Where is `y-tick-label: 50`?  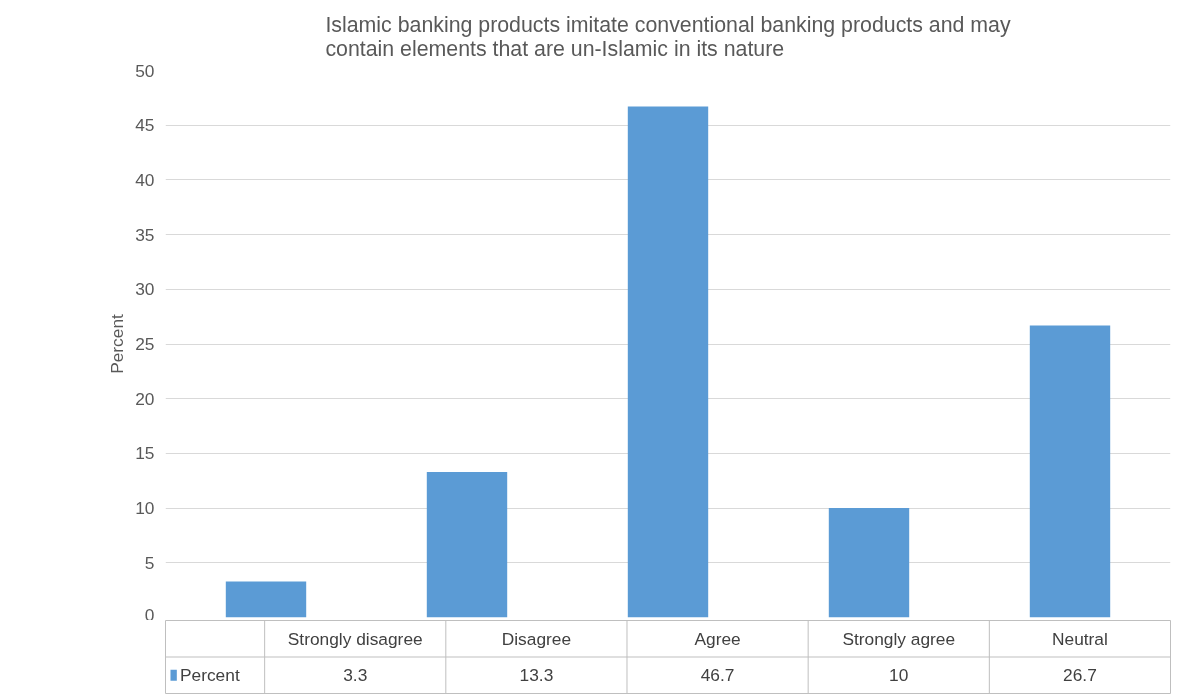 y-tick-label: 50 is located at coordinates (145, 70).